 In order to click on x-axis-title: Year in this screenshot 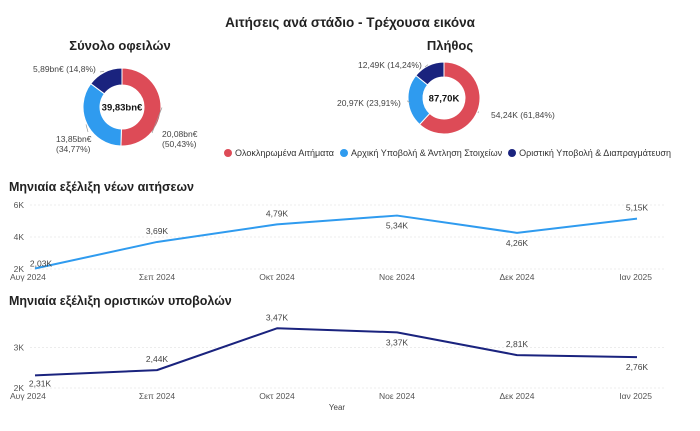, I will do `click(337, 407)`.